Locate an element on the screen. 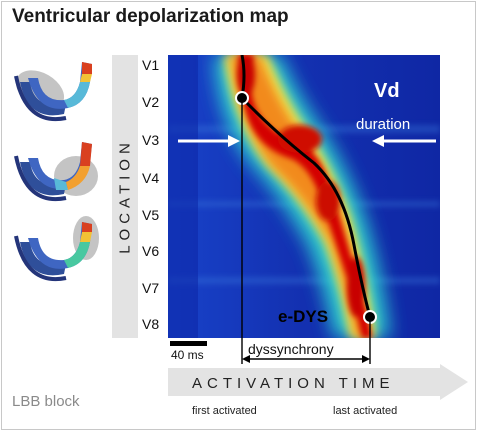 Image resolution: width=479 pixels, height=433 pixels. activation-time-label: ACTIVATION TIME is located at coordinates (293, 383).